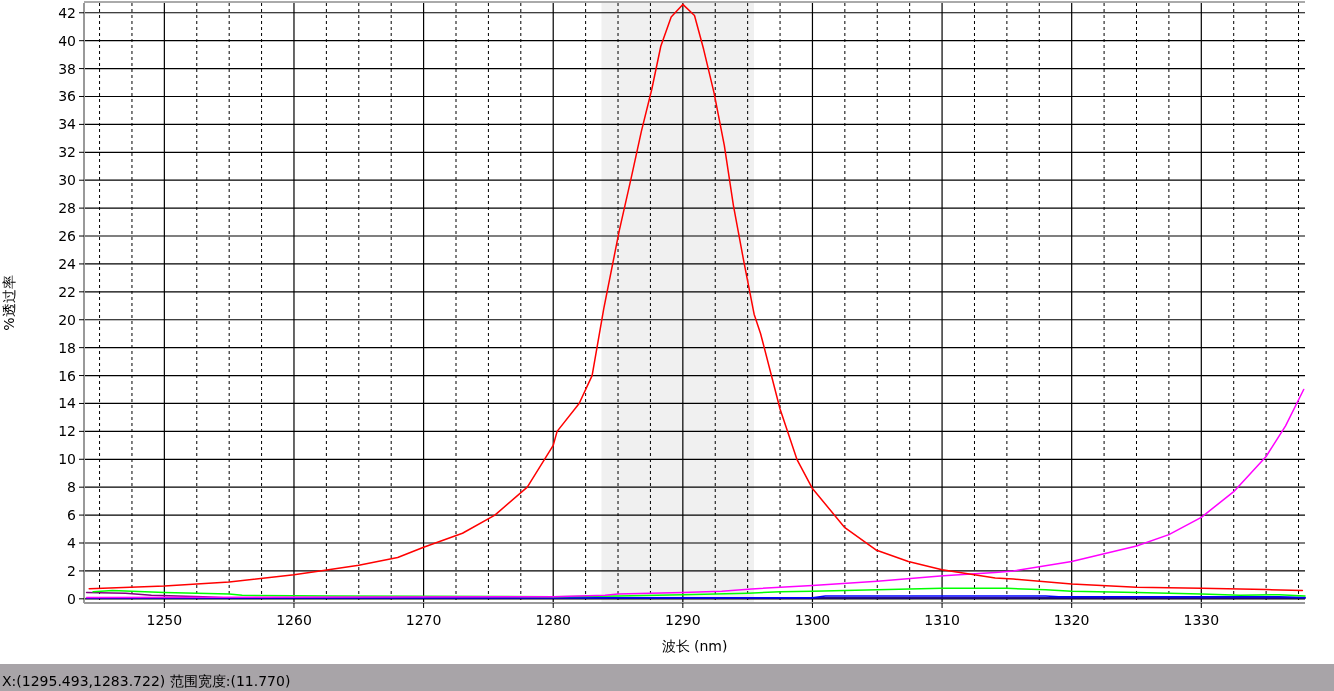 The image size is (1334, 691). Describe the element at coordinates (72, 515) in the screenshot. I see `y-tick-label: 6` at that location.